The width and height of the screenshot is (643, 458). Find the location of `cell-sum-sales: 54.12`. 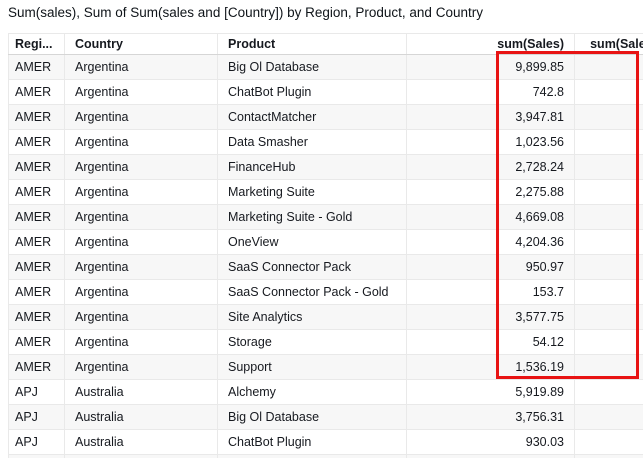

cell-sum-sales: 54.12 is located at coordinates (490, 342).